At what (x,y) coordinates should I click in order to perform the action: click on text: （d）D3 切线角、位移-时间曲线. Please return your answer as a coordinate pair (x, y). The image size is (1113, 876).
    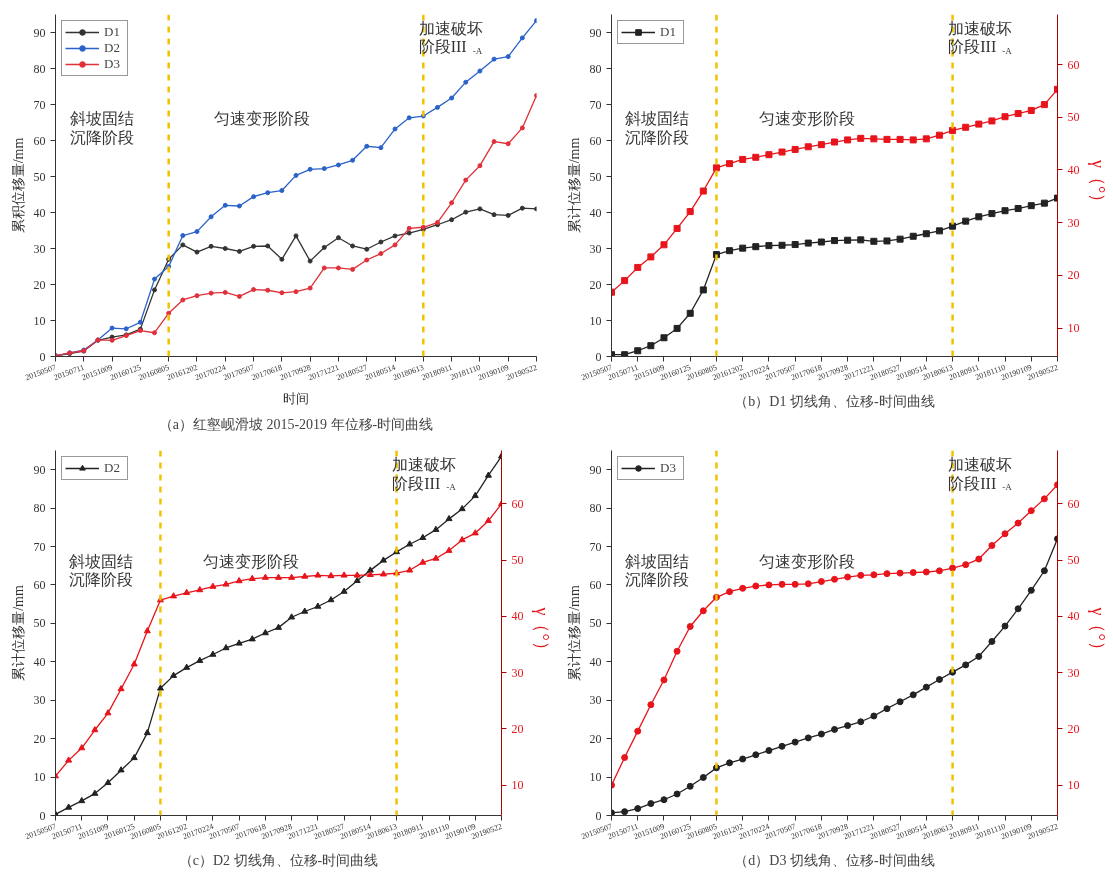
    Looking at the image, I should click on (834, 860).